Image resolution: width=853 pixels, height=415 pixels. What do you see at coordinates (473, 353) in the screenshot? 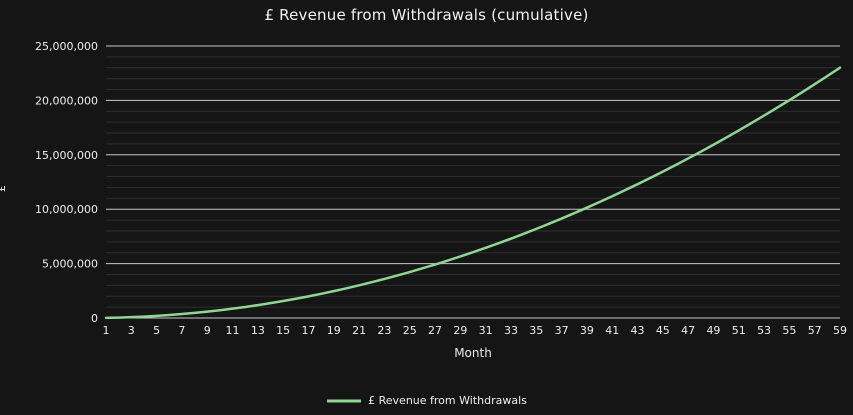
I see `x-axis-title: Month` at bounding box center [473, 353].